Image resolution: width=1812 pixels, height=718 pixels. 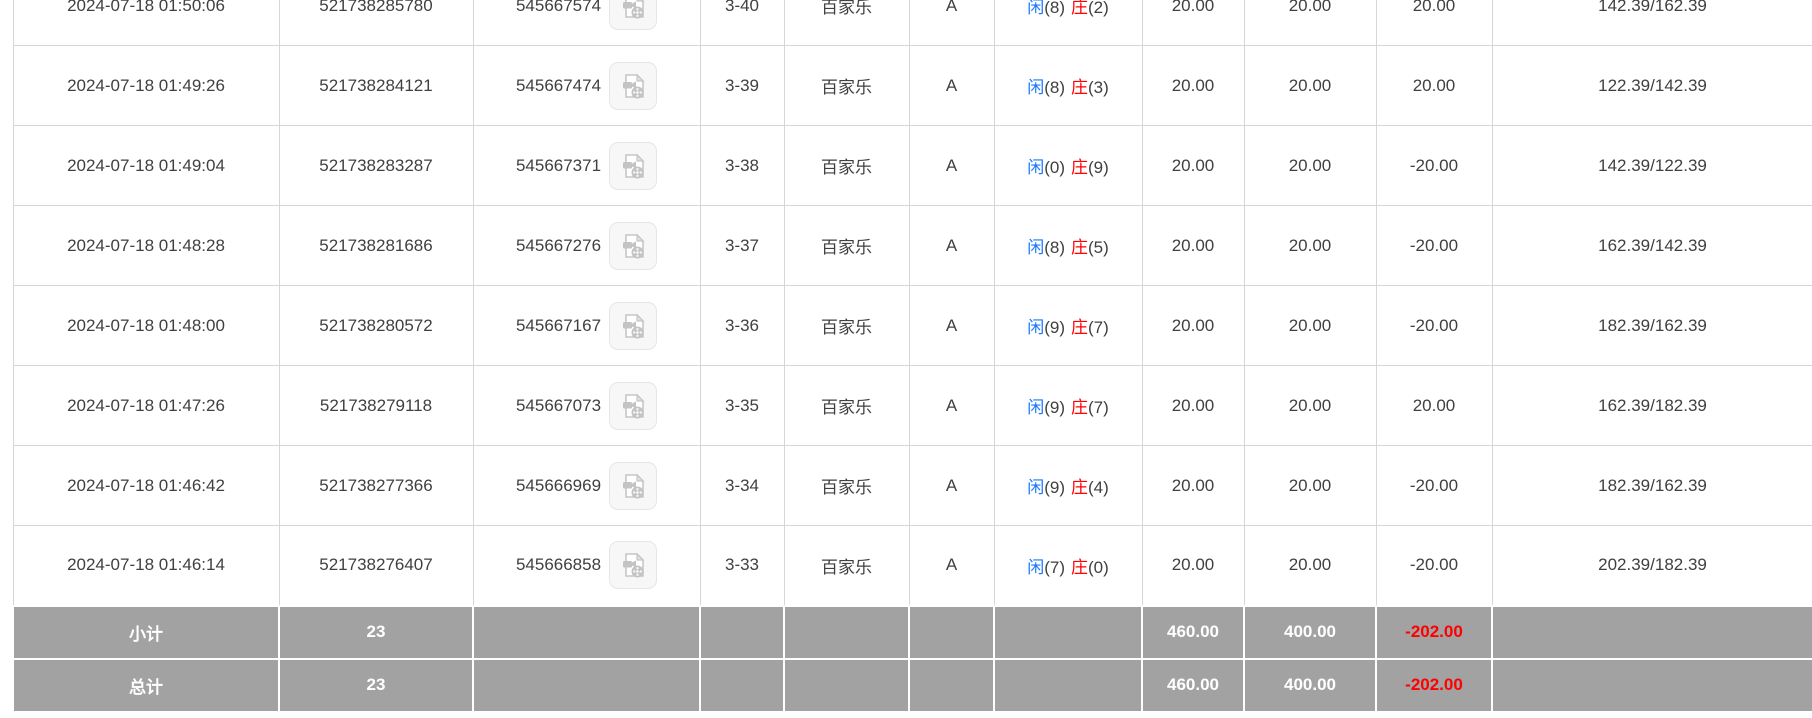 I want to click on game-id-cell: 545667474, so click(x=586, y=85).